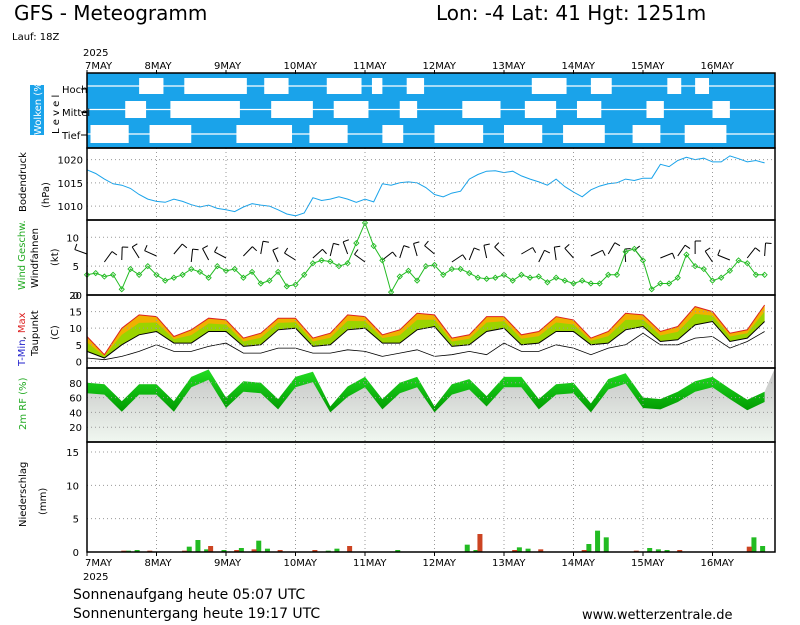 Image resolution: width=800 pixels, height=625 pixels. I want to click on humidity-ylabel: 2m RF (%), so click(23, 403).